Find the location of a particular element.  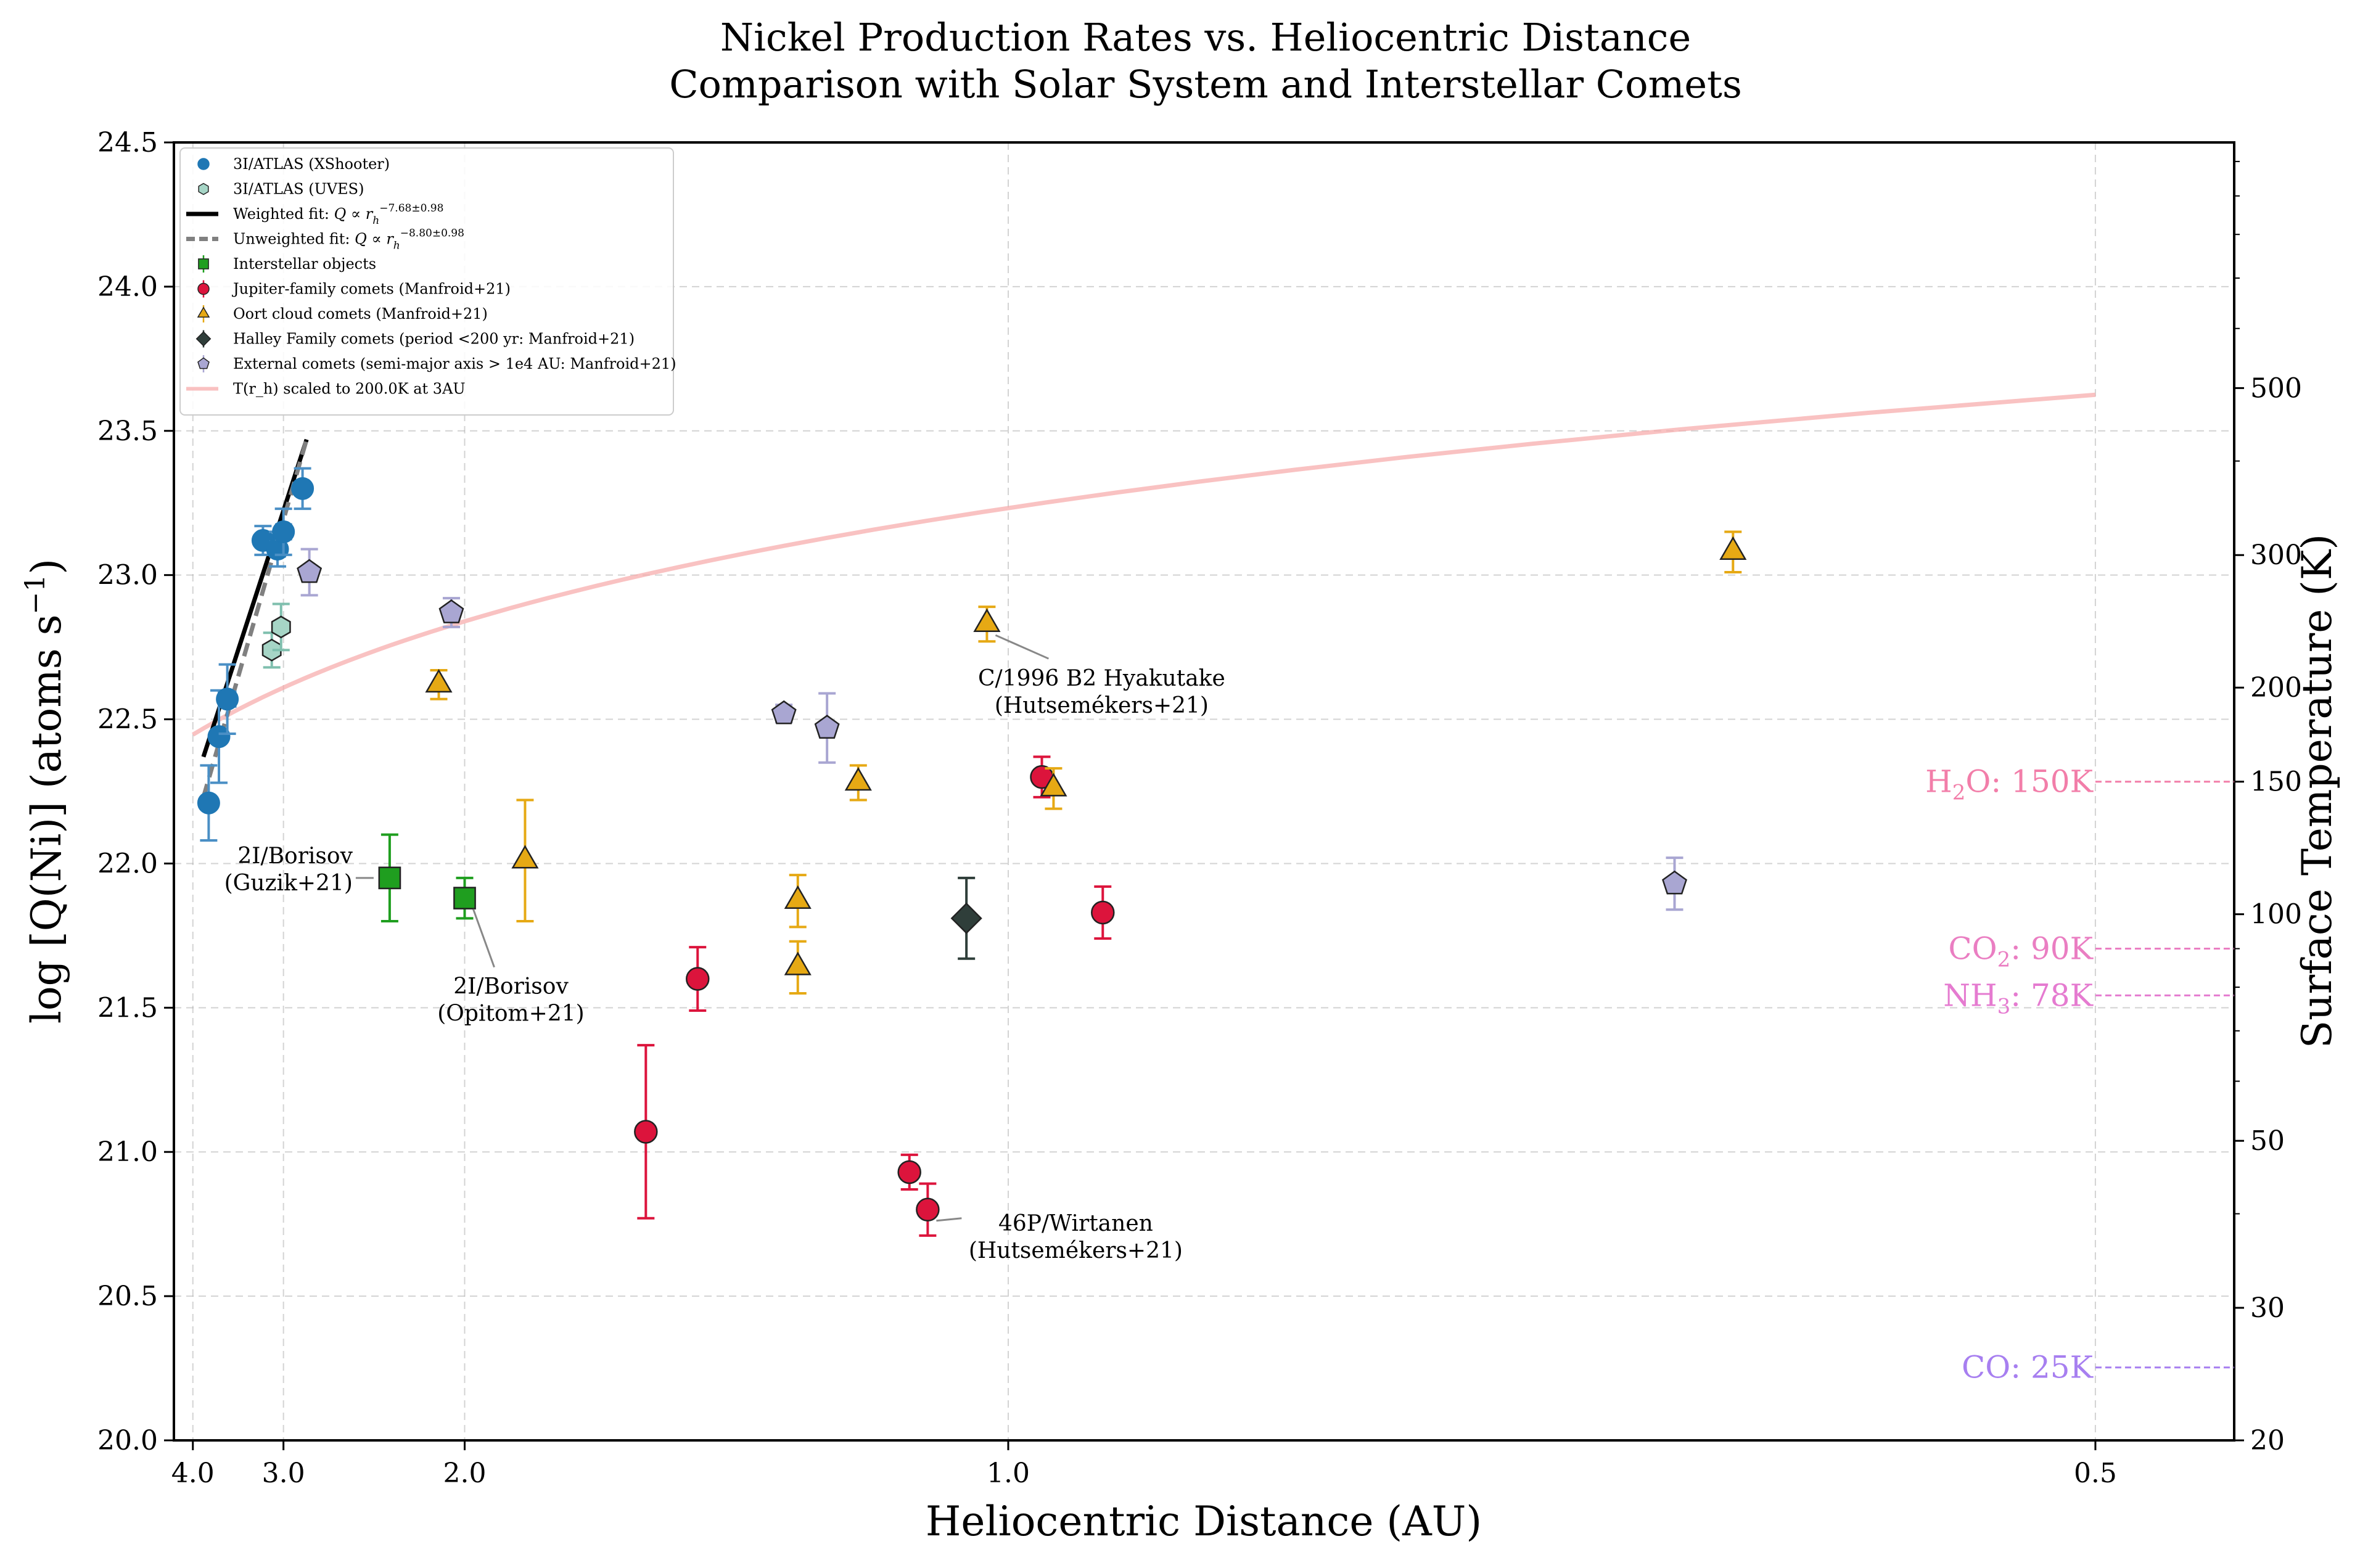

legend-item-8-swatch is located at coordinates (203, 363).